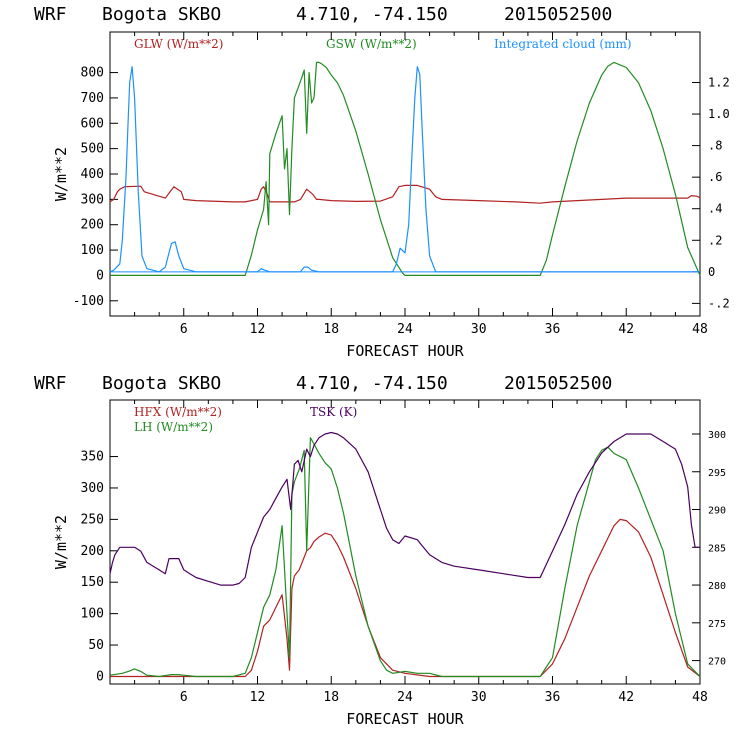  I want to click on y-tick-label: 800, so click(92, 73).